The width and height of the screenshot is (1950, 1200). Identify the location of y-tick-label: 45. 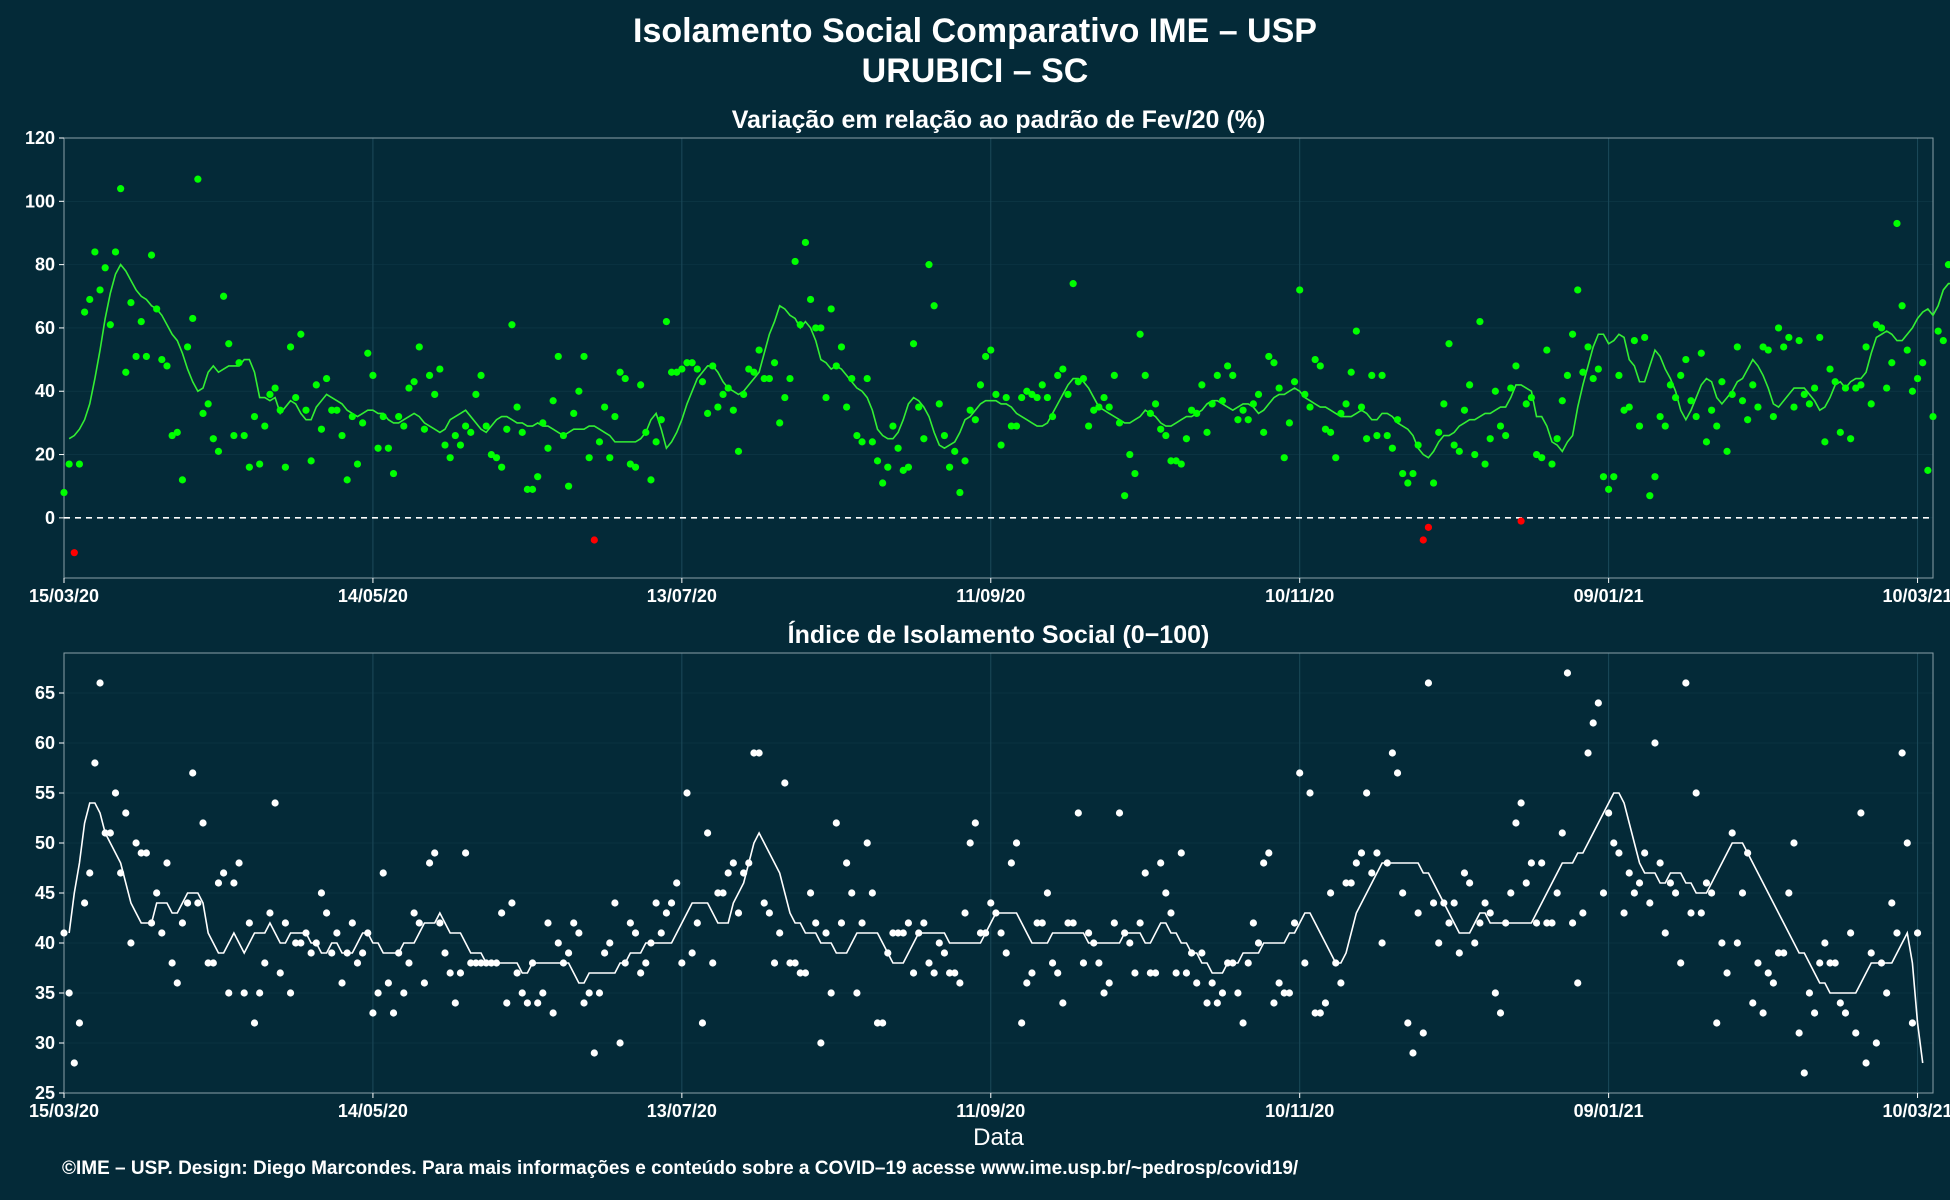
(45, 893).